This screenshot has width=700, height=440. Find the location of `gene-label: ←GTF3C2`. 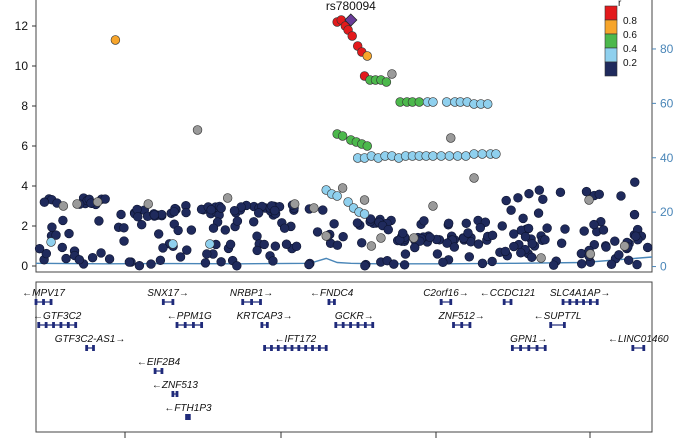

gene-label: ←GTF3C2 is located at coordinates (57, 316).